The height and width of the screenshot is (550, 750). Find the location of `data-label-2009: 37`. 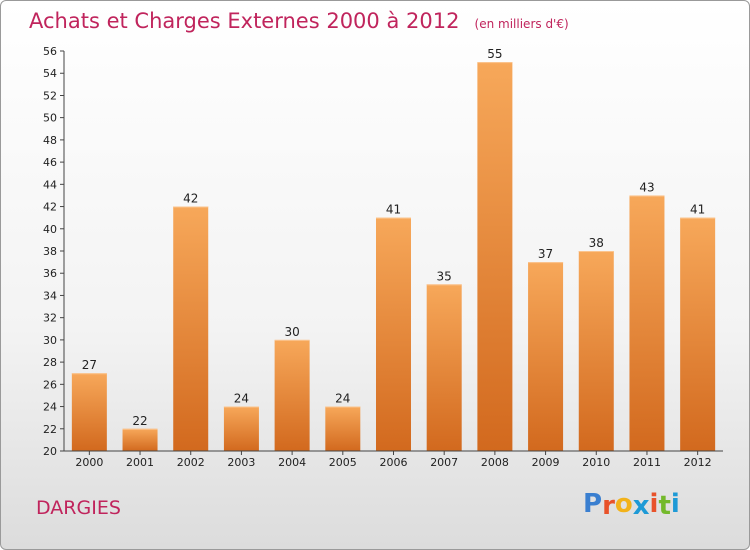

data-label-2009: 37 is located at coordinates (545, 254).